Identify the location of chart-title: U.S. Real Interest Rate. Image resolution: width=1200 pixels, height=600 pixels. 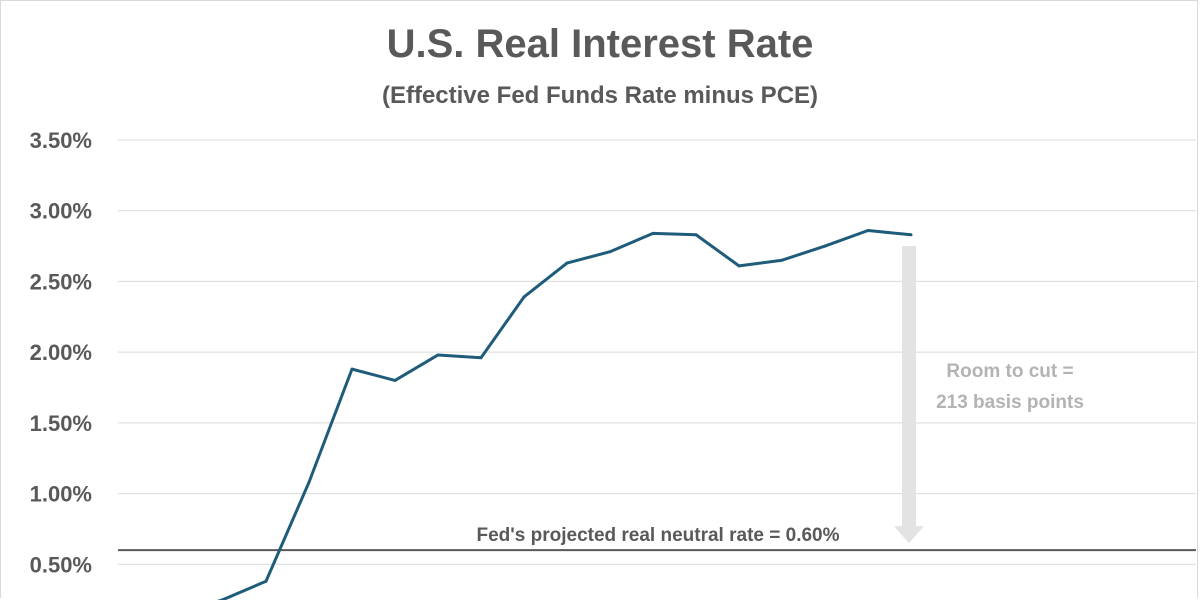
(600, 44).